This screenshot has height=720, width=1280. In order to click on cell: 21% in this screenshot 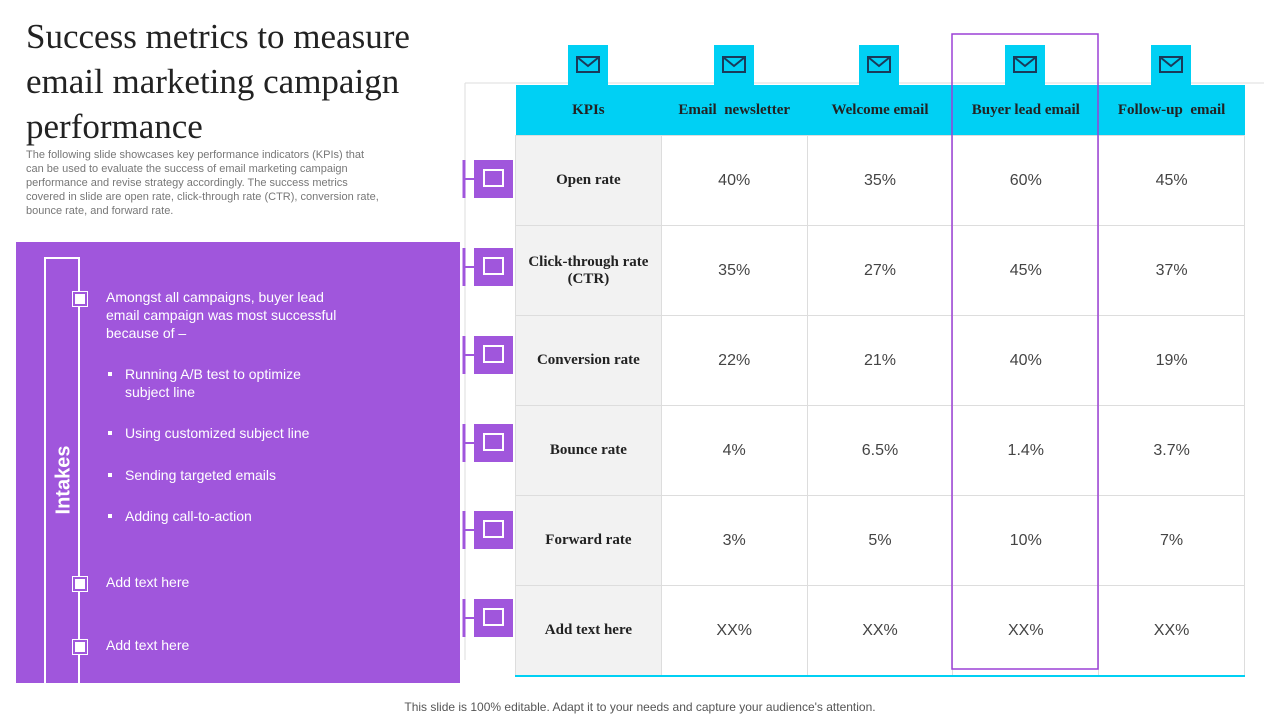, I will do `click(880, 360)`.